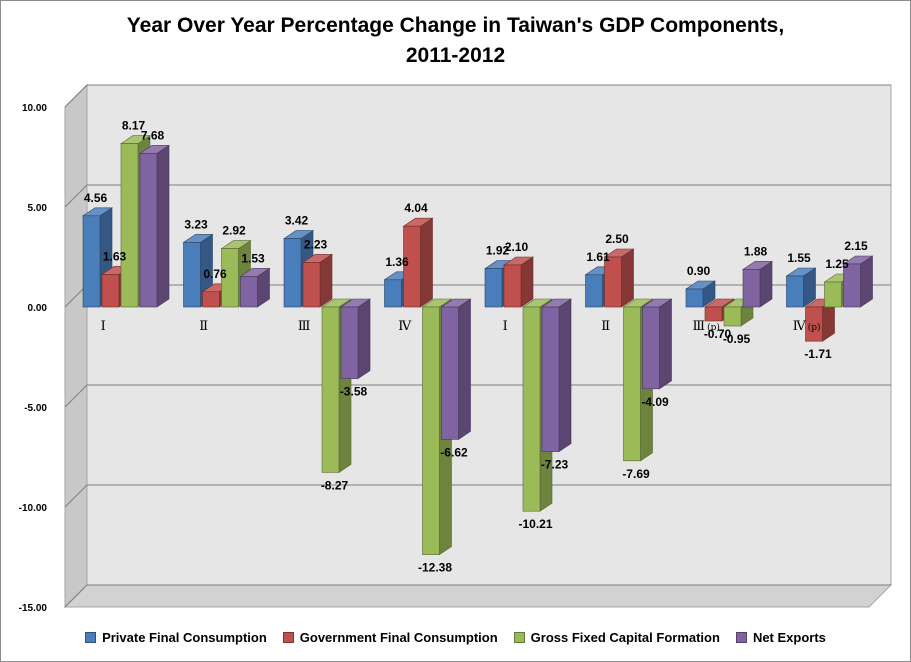  What do you see at coordinates (454, 452) in the screenshot?
I see `data-label: -6.62` at bounding box center [454, 452].